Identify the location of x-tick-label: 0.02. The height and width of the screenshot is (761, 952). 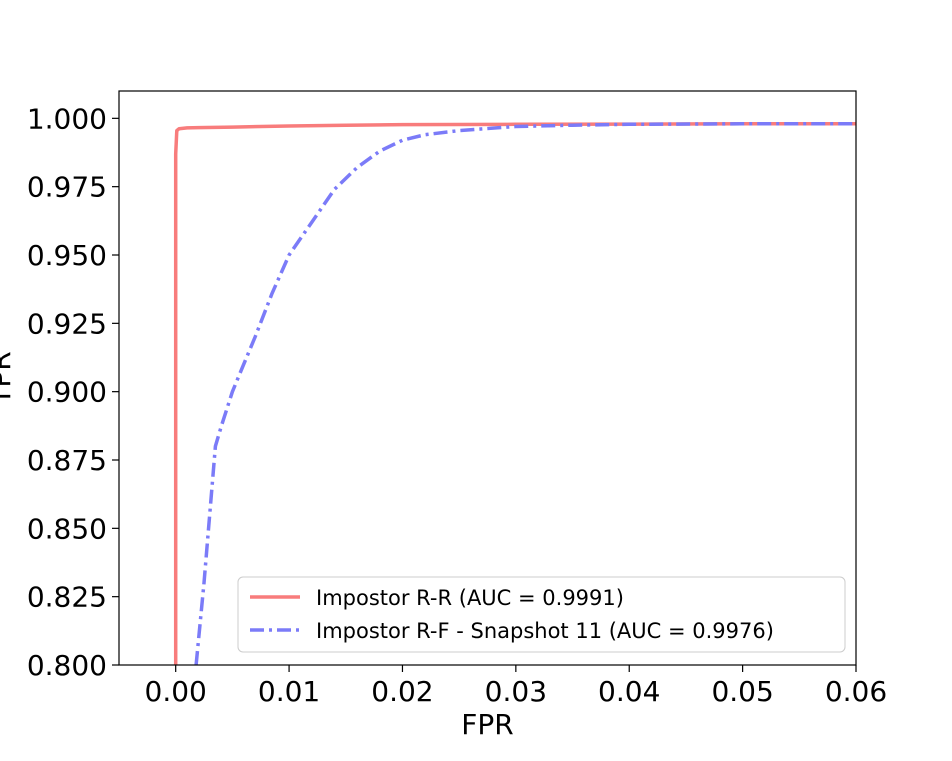
(402, 691).